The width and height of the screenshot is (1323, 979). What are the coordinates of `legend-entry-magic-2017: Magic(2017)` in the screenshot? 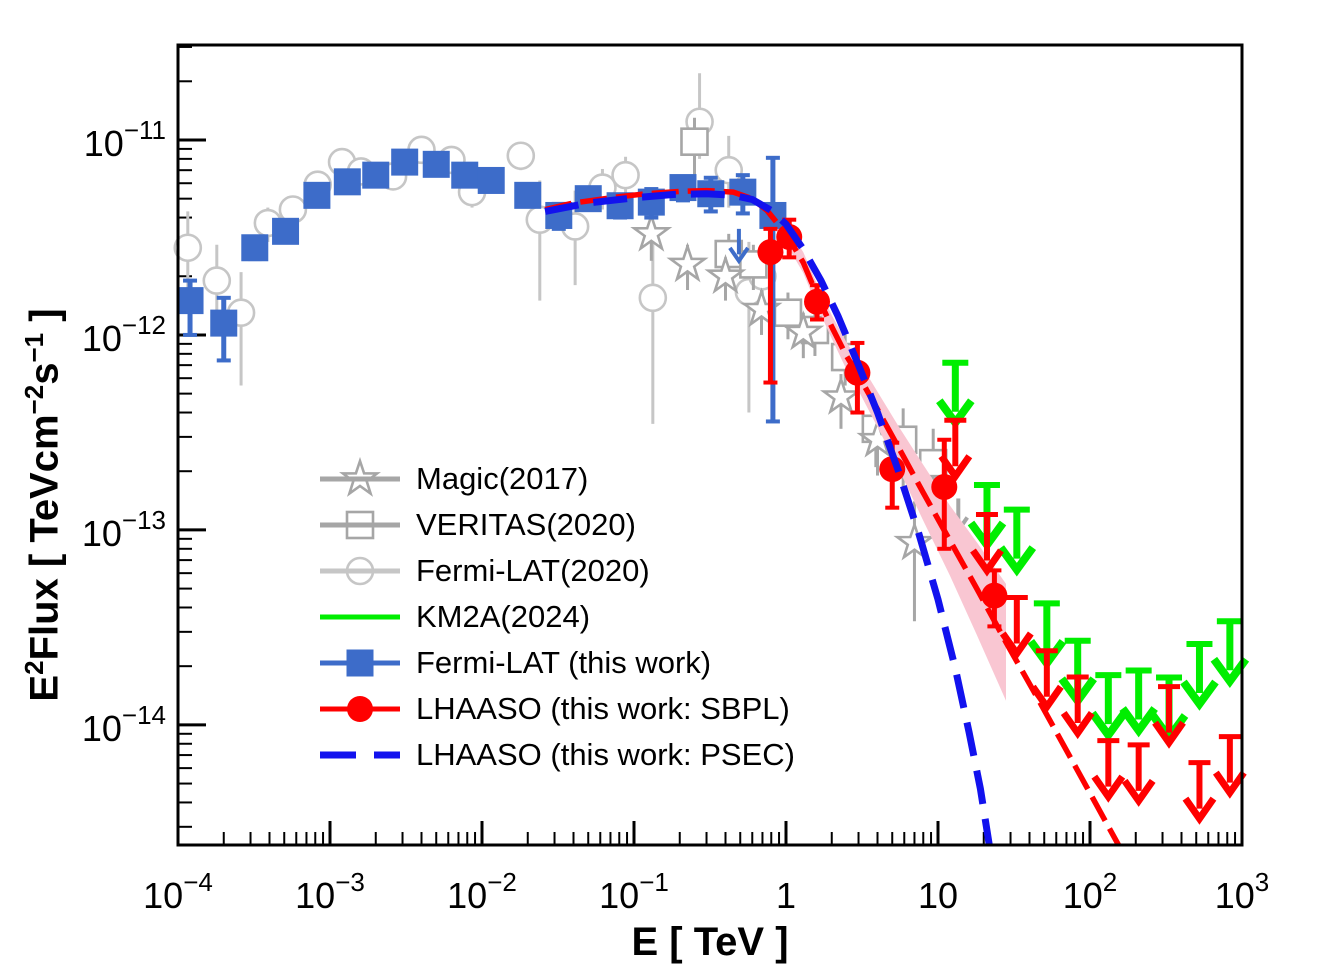 It's located at (556, 479).